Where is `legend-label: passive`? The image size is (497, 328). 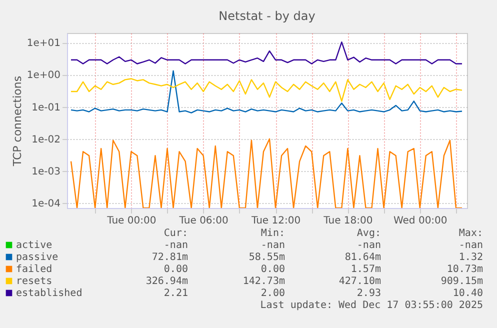 legend-label: passive is located at coordinates (37, 257).